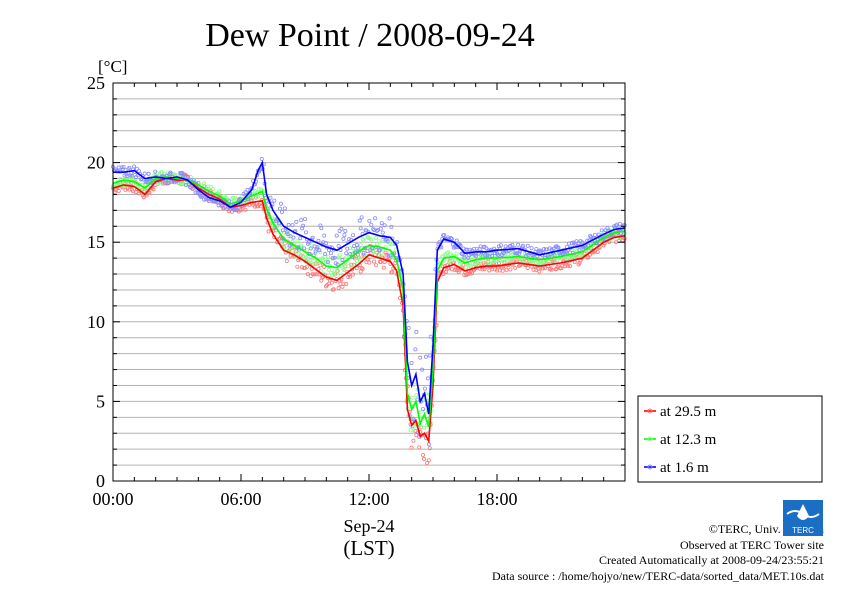 The width and height of the screenshot is (842, 595). I want to click on legend-label: at 1.6 m, so click(684, 468).